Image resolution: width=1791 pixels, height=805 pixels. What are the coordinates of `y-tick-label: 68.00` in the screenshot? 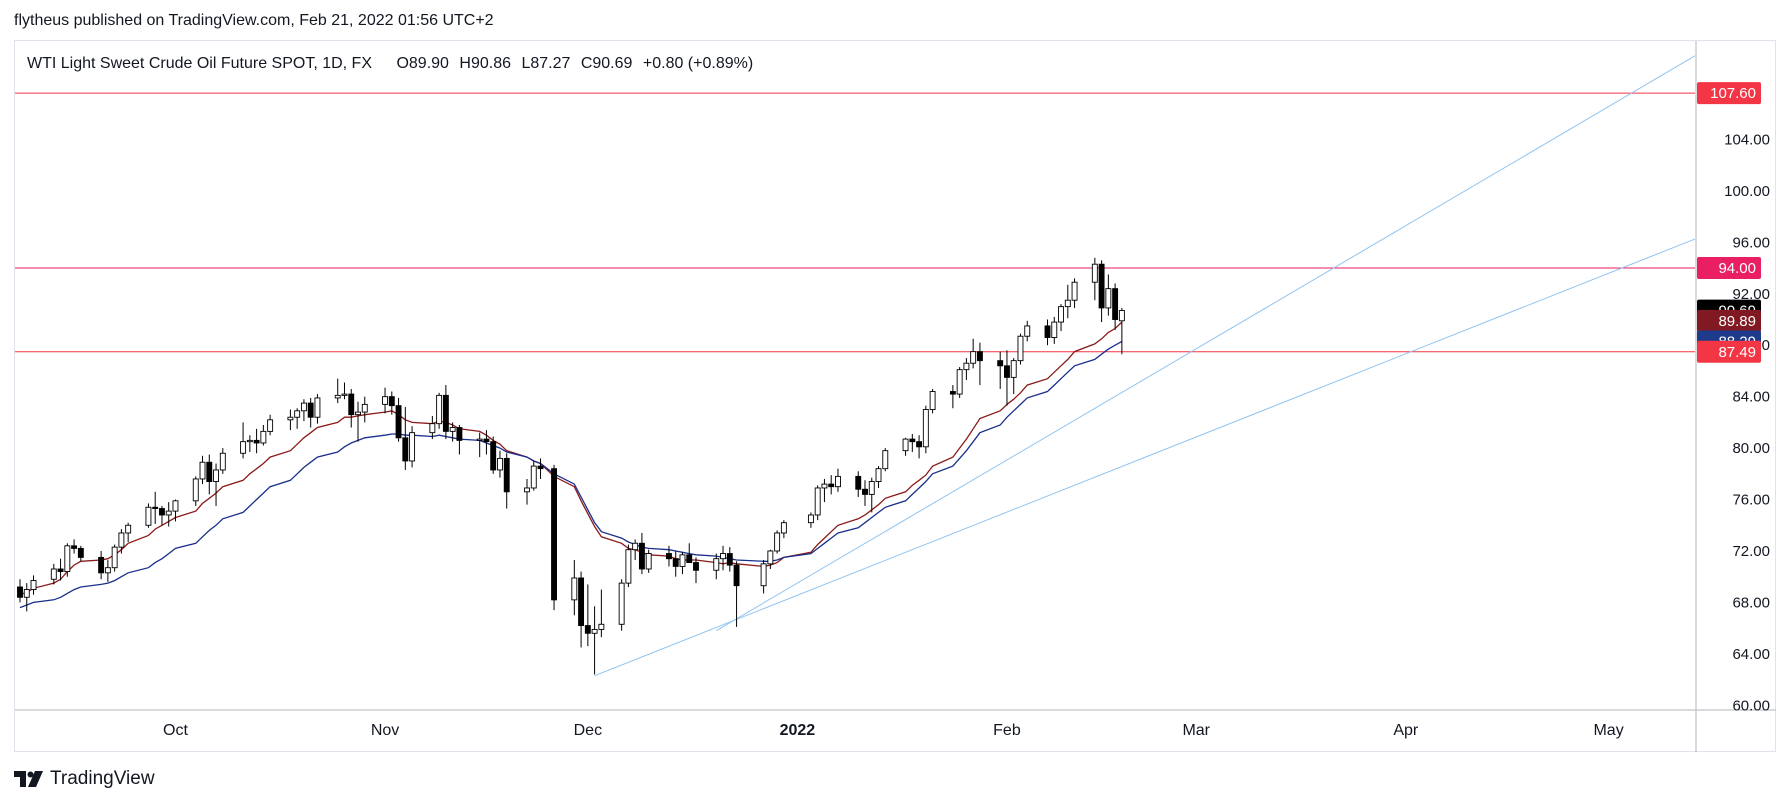 It's located at (1751, 602).